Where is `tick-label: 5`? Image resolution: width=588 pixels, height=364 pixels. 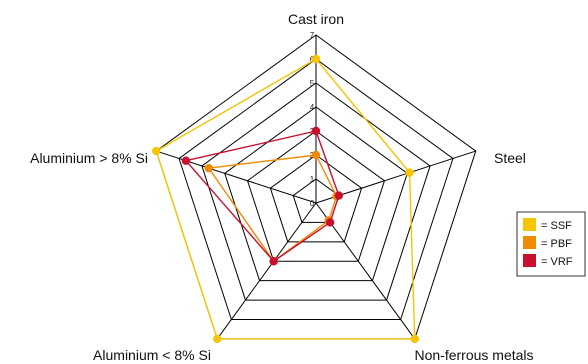 tick-label: 5 is located at coordinates (312, 83).